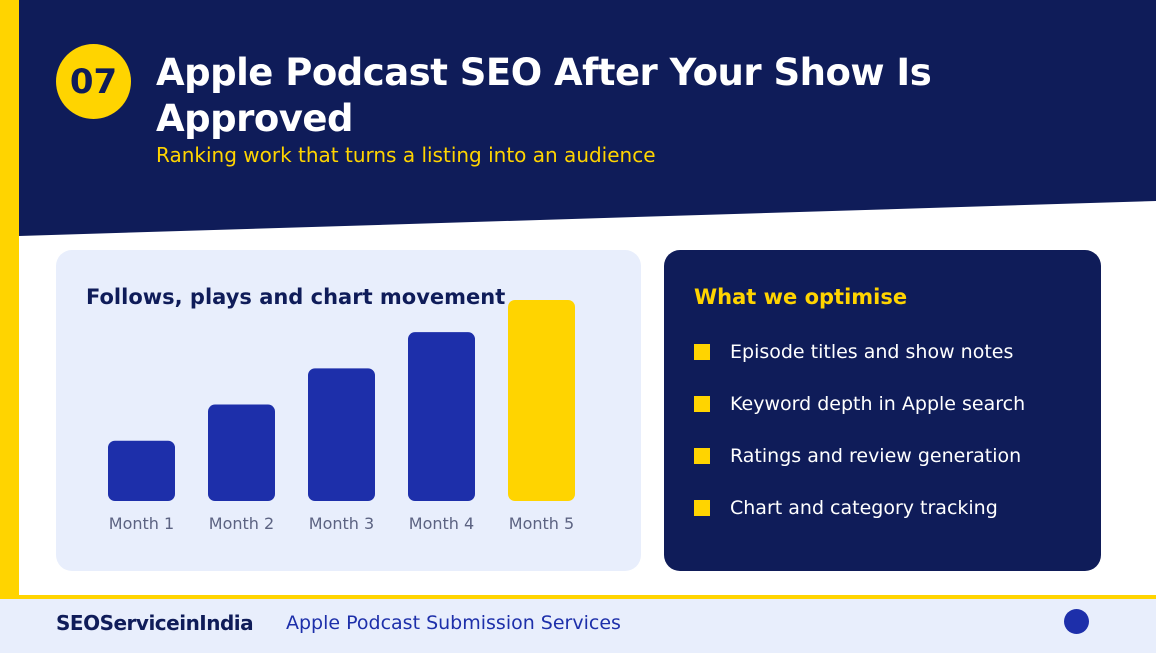 This screenshot has height=653, width=1156. Describe the element at coordinates (155, 623) in the screenshot. I see `footer-brand: SEOServiceinIndia` at that location.